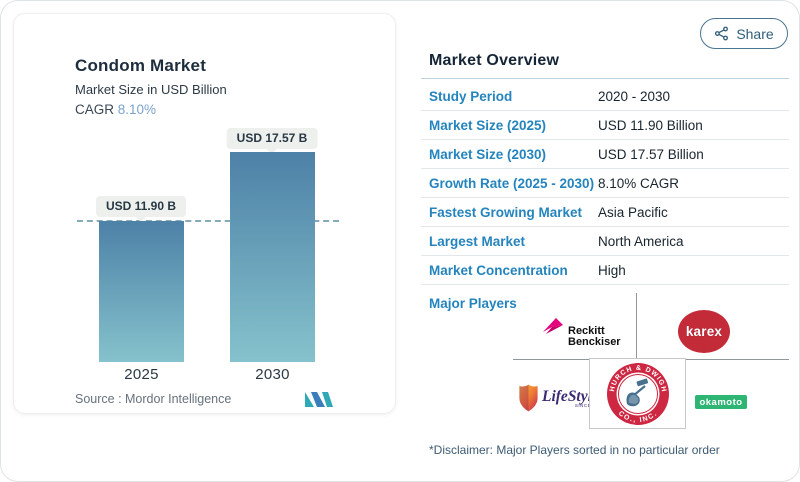 Image resolution: width=800 pixels, height=482 pixels. Describe the element at coordinates (494, 60) in the screenshot. I see `overview-title: Market Overview` at that location.